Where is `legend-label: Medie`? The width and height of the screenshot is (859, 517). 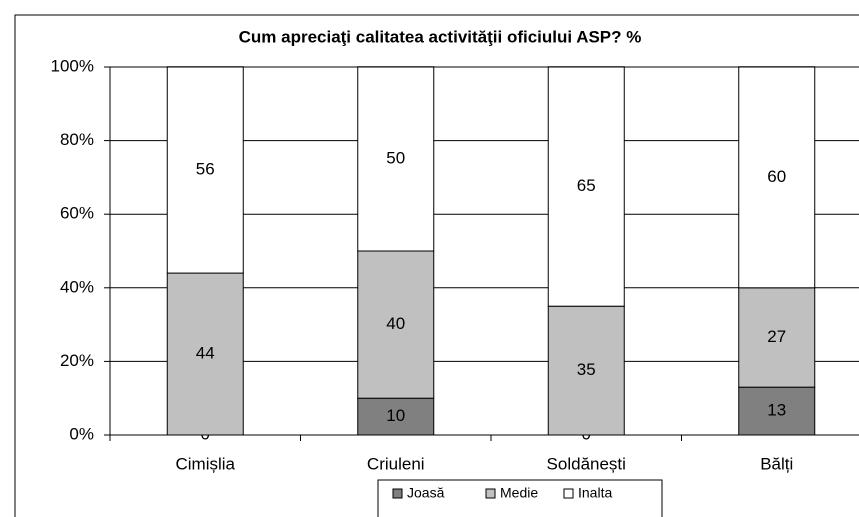
legend-label: Medie is located at coordinates (519, 493).